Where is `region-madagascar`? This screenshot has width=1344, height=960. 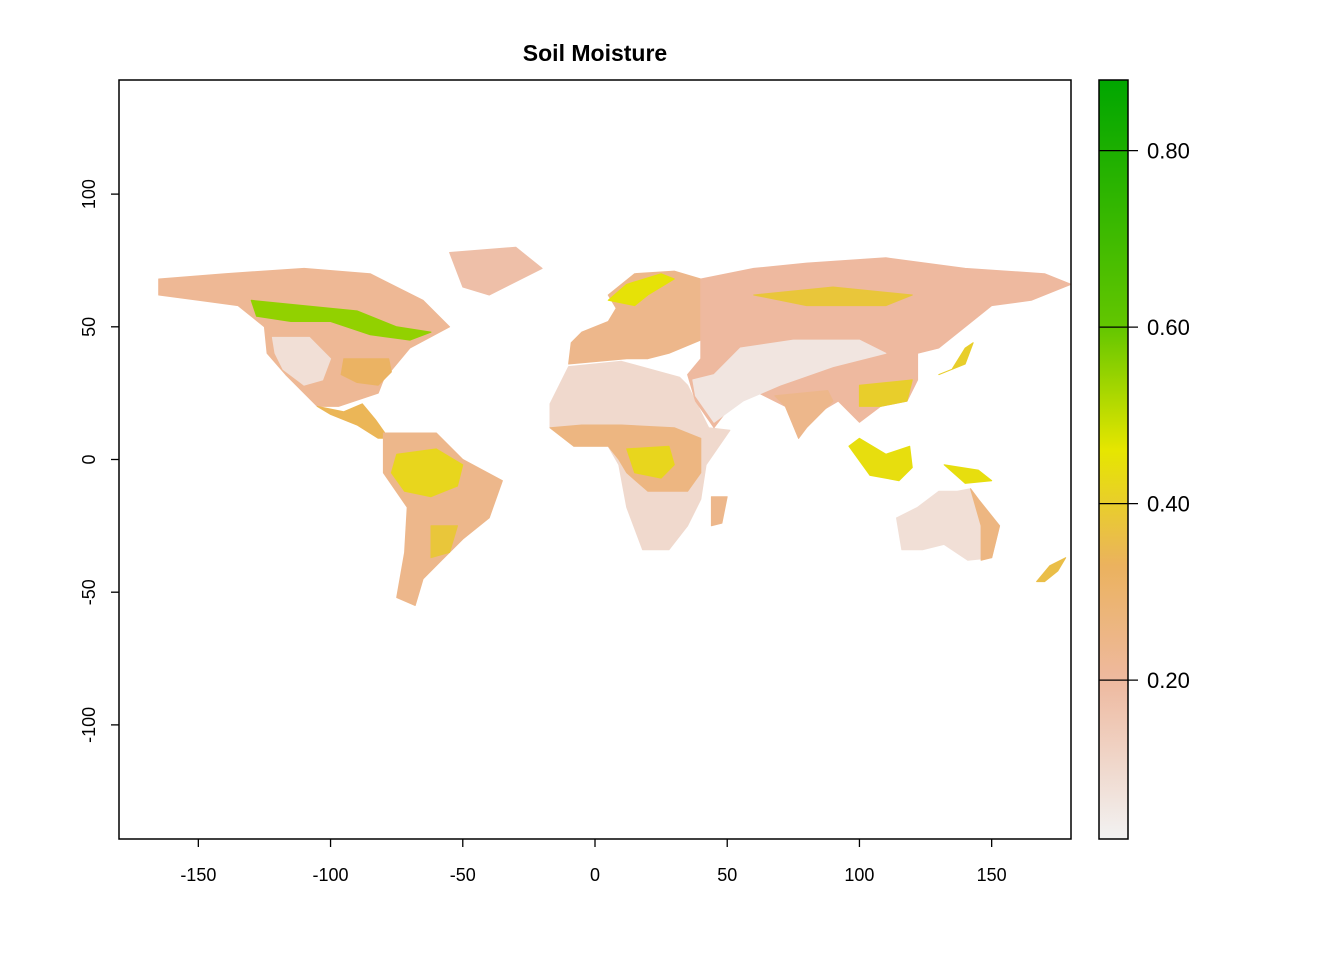 region-madagascar is located at coordinates (719, 511).